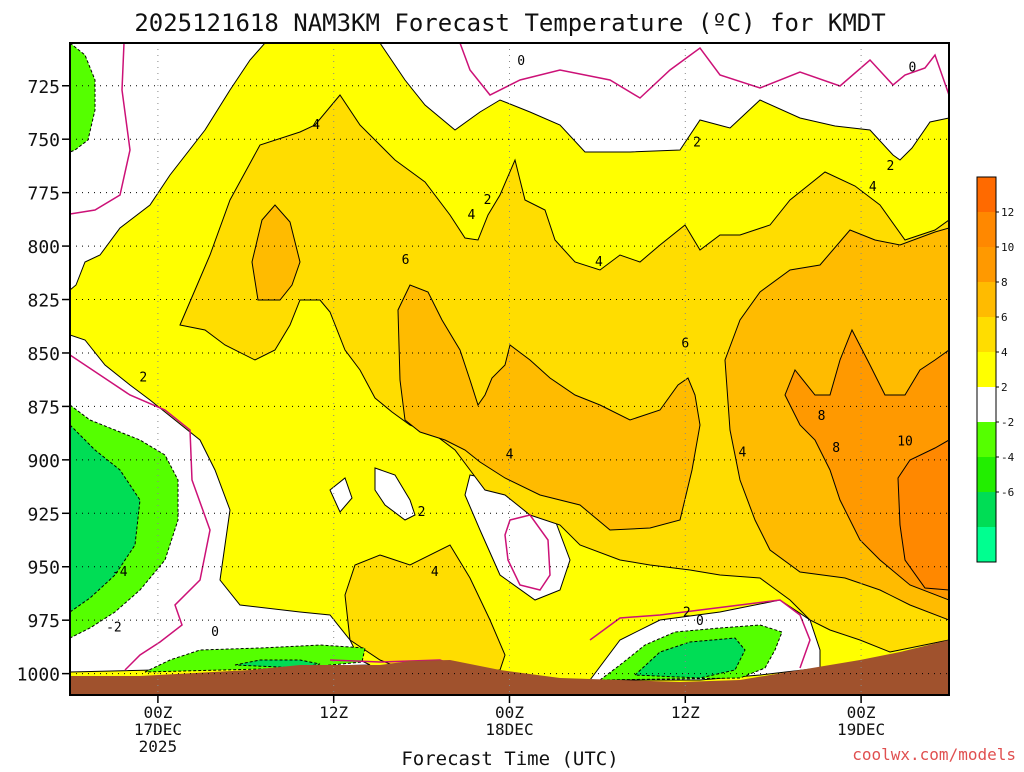  What do you see at coordinates (43, 461) in the screenshot?
I see `y-tick-label: 900` at bounding box center [43, 461].